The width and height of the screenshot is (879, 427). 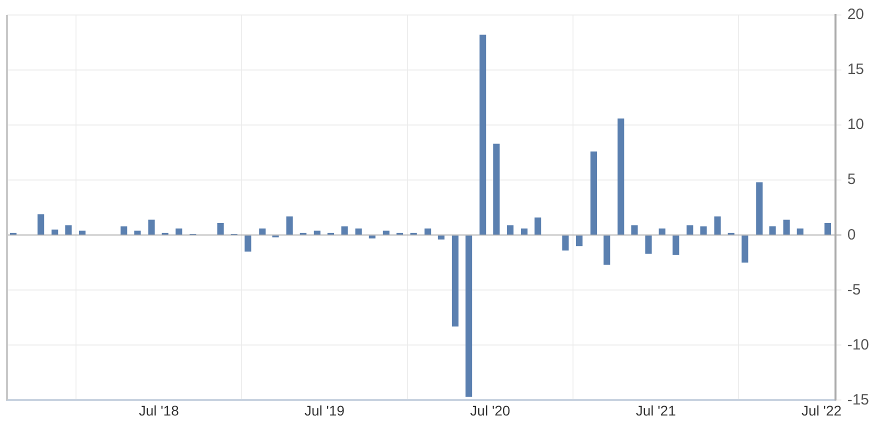 I want to click on x-tick-label: Jul '22, so click(x=822, y=410).